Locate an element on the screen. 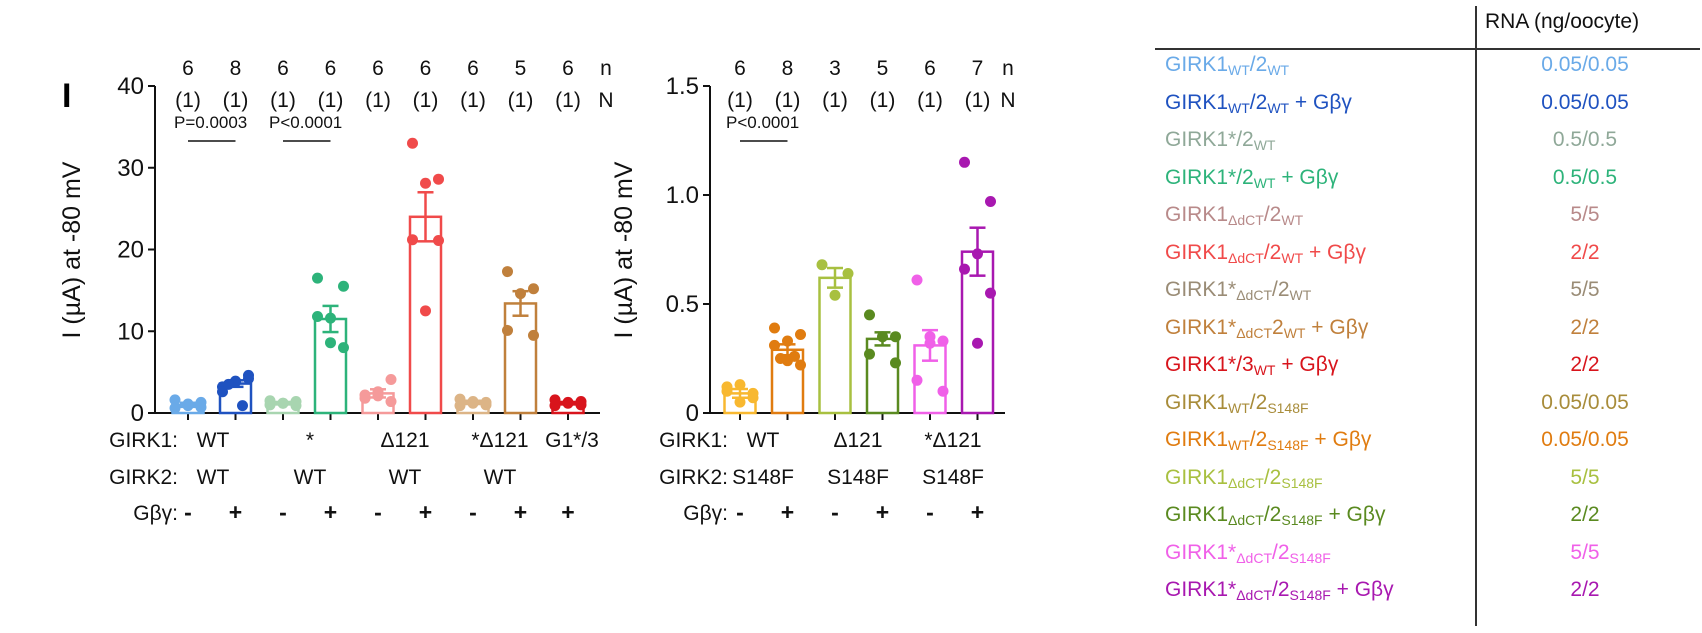 The image size is (1702, 633). girk2-row-label: GIRK2: is located at coordinates (693, 477).